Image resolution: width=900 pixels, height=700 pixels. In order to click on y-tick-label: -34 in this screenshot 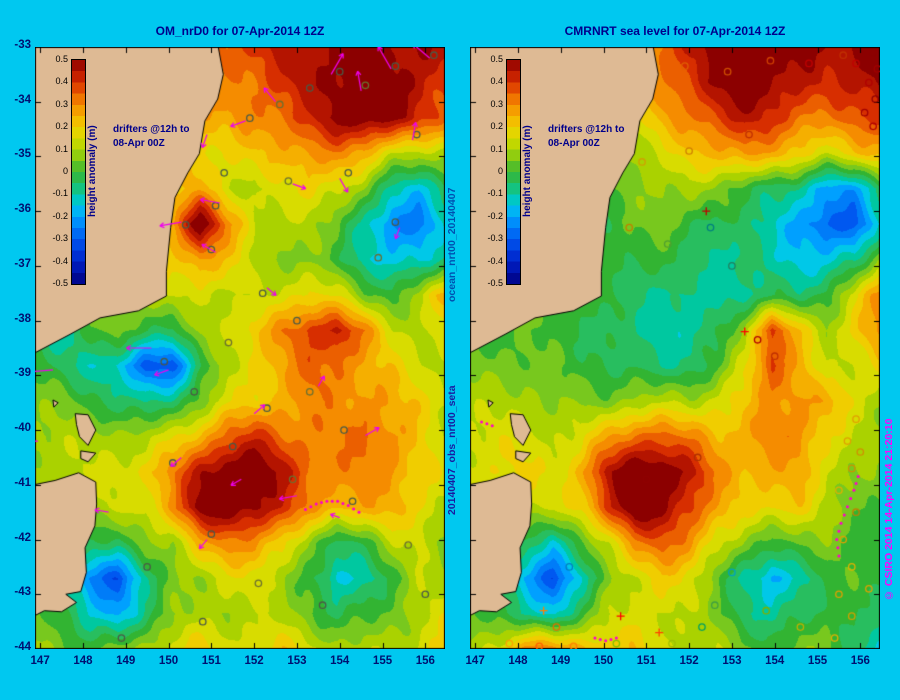, I will do `click(22, 99)`.